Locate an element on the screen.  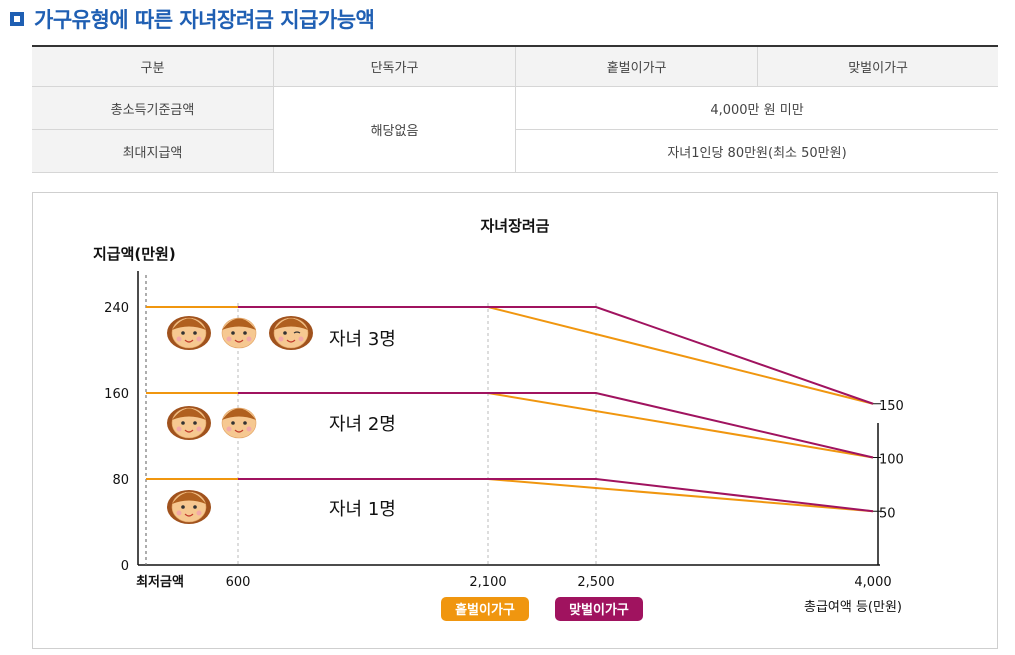
row-label-max-amount: 최대지급액 is located at coordinates (153, 151).